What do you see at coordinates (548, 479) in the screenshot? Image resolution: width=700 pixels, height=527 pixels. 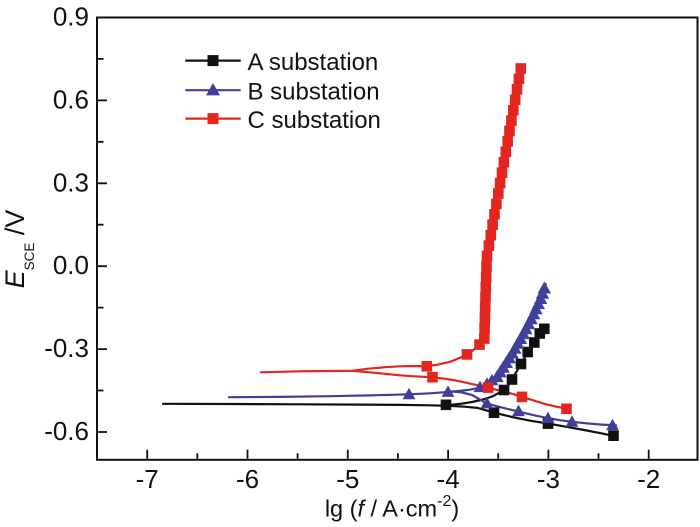 I see `svg-text: -3` at bounding box center [548, 479].